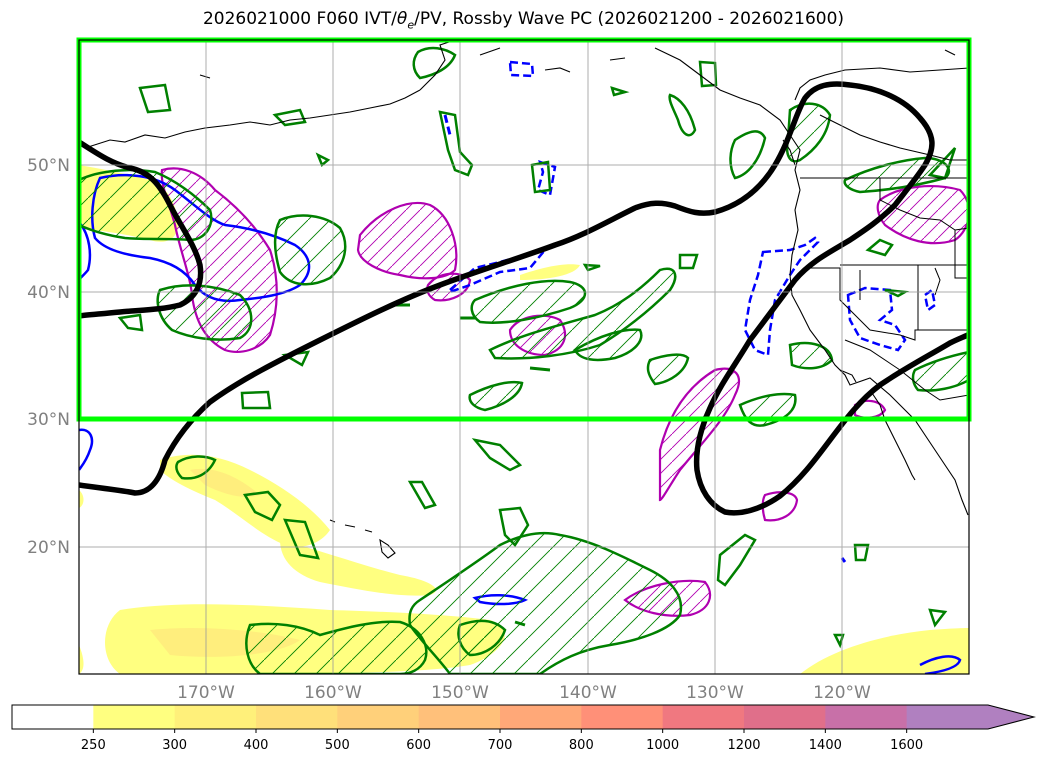  I want to click on colorbar-segment-under, so click(53, 717).